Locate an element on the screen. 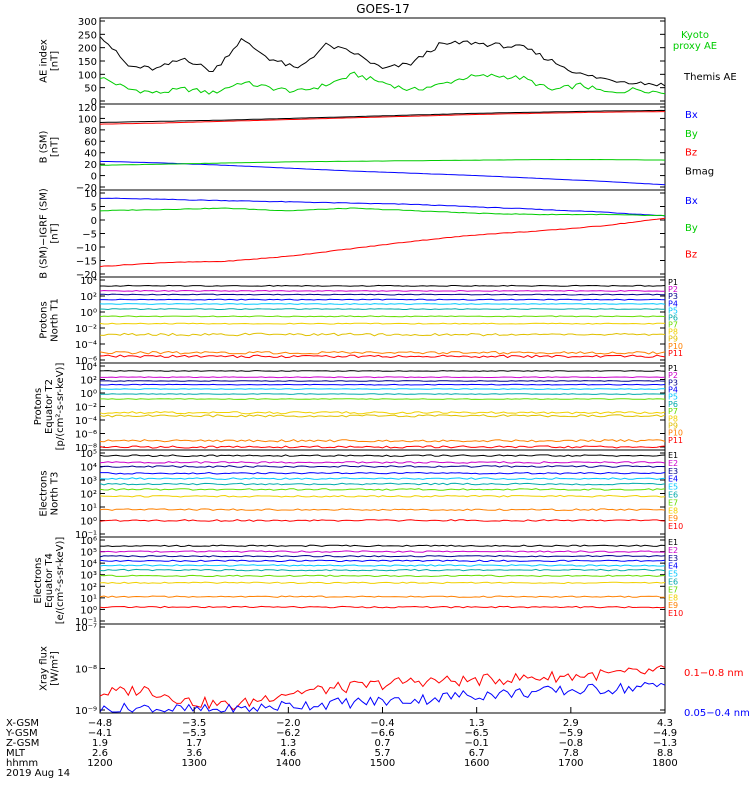 This screenshot has width=750, height=800. legend-label: E3 is located at coordinates (673, 558).